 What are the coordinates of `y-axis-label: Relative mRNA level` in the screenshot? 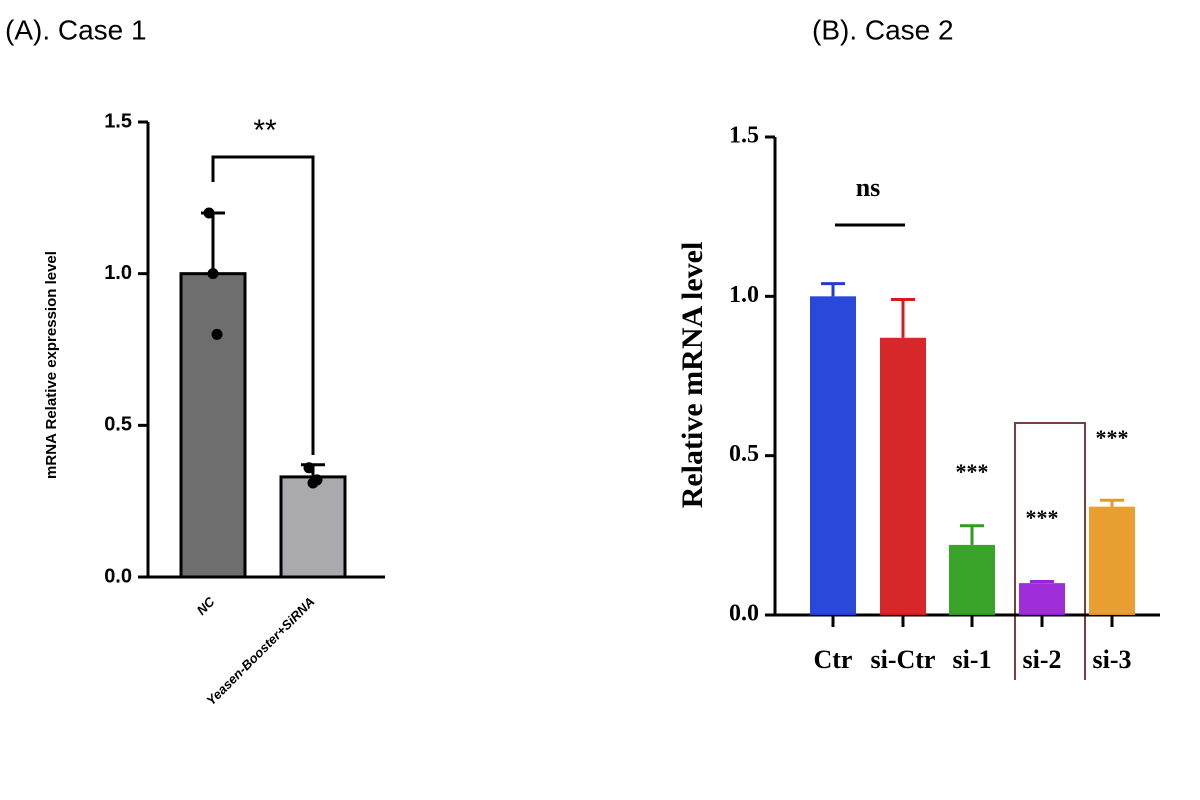 It's located at (692, 375).